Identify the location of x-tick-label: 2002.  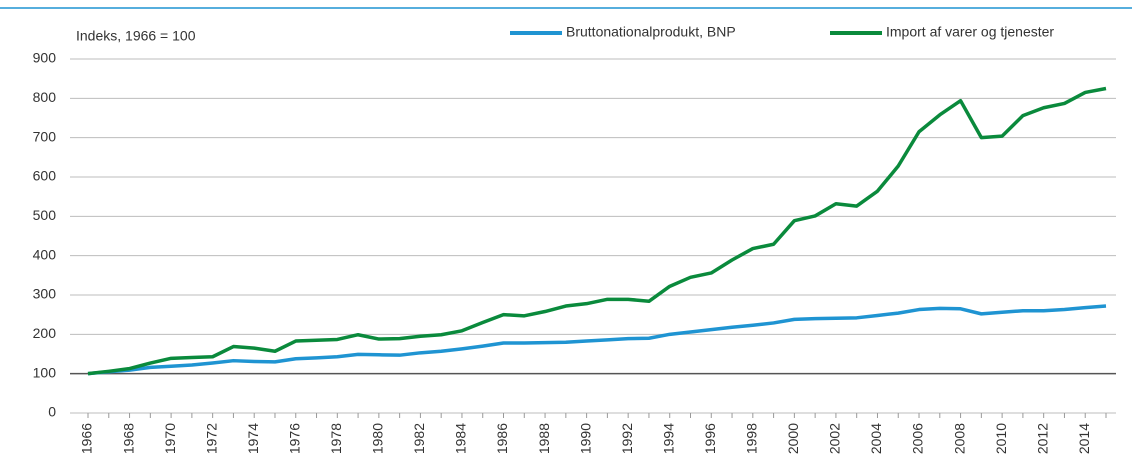
(835, 438).